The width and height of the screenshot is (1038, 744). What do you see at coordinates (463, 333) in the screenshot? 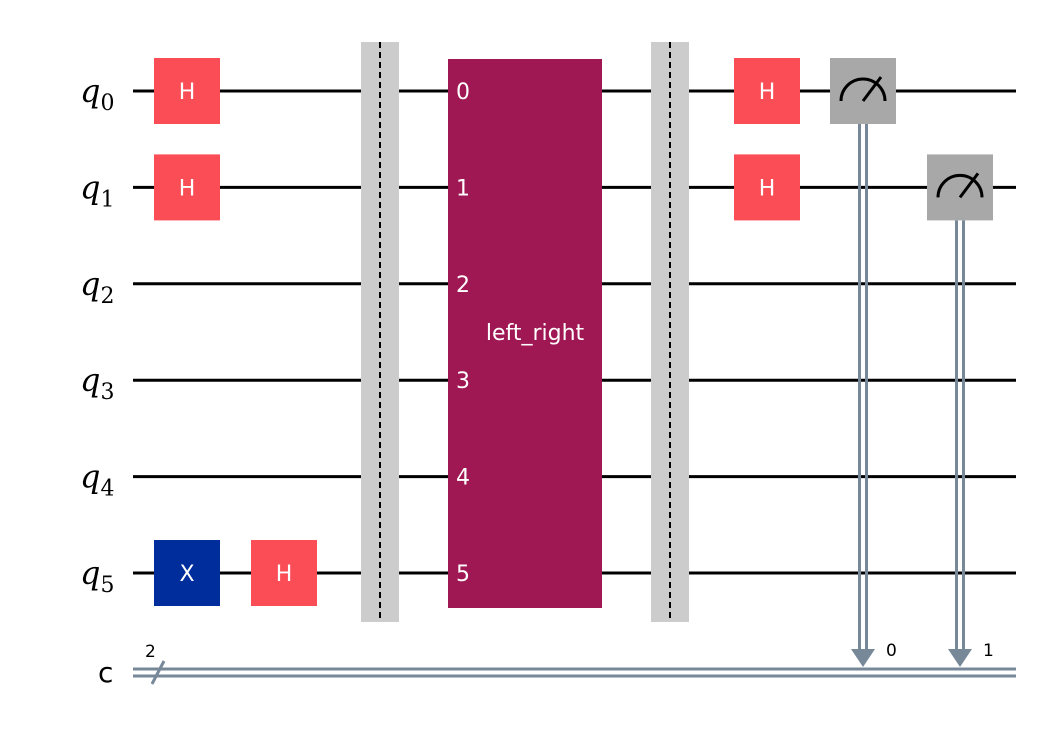
I see `custom-gate-ports: 0 1 2 3 4 5` at bounding box center [463, 333].